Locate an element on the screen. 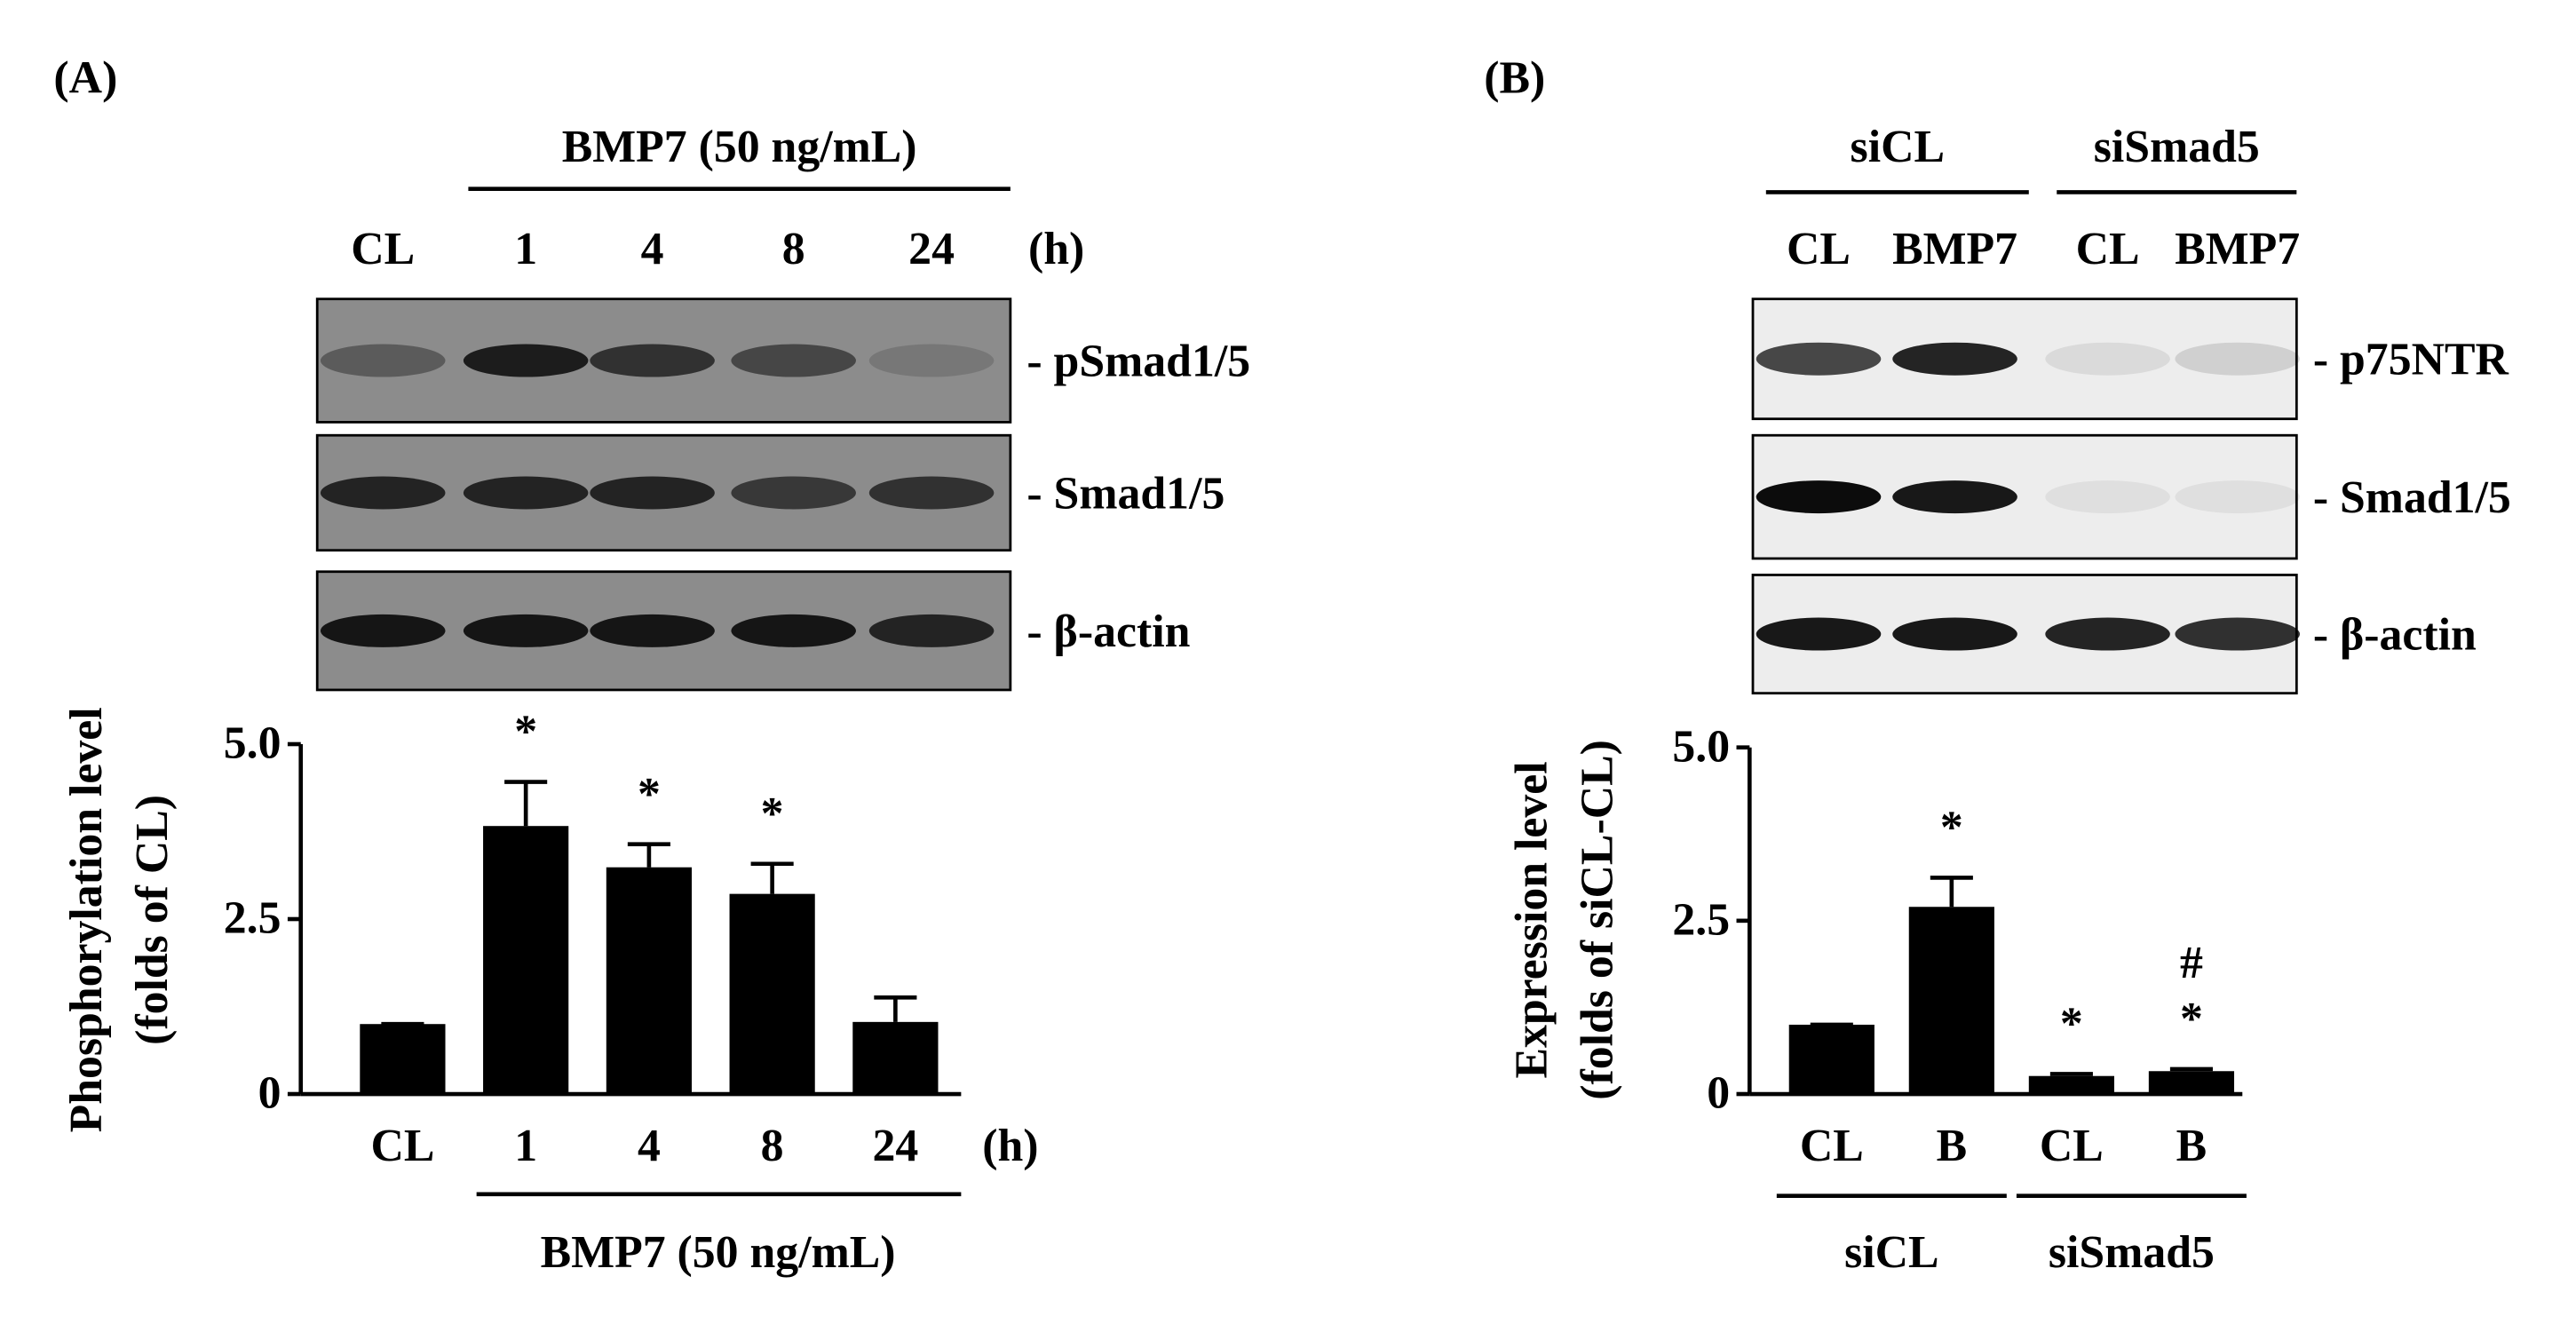 Image resolution: width=2576 pixels, height=1324 pixels. x-group-label: BMP7 (50 ng/mL) is located at coordinates (718, 1252).